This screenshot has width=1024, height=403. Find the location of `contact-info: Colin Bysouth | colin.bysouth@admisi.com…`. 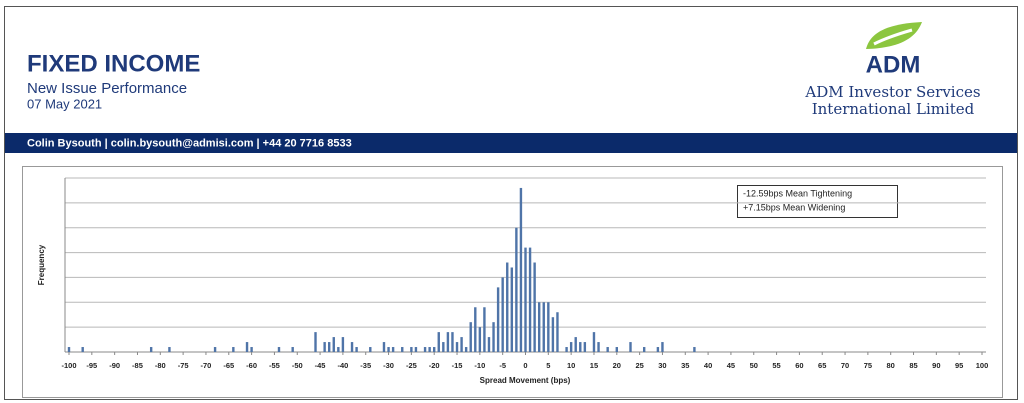

contact-info: Colin Bysouth | colin.bysouth@admisi.com… is located at coordinates (189, 143).